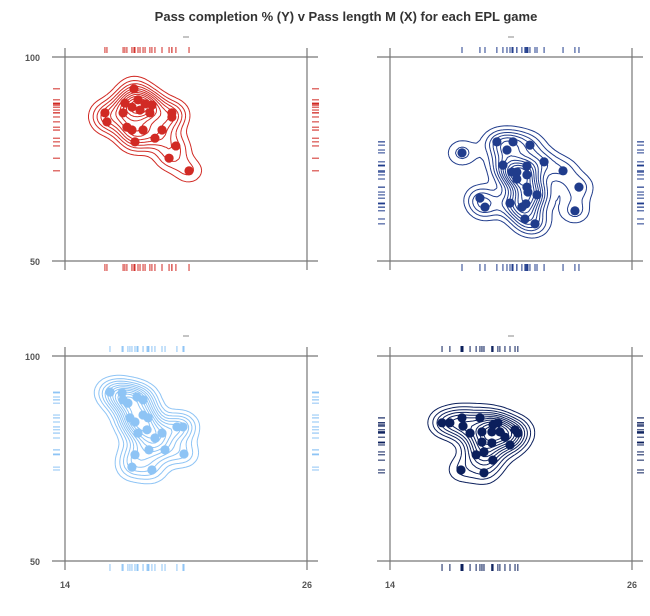  Describe the element at coordinates (32, 58) in the screenshot. I see `y-tick-top-100: 100` at that location.